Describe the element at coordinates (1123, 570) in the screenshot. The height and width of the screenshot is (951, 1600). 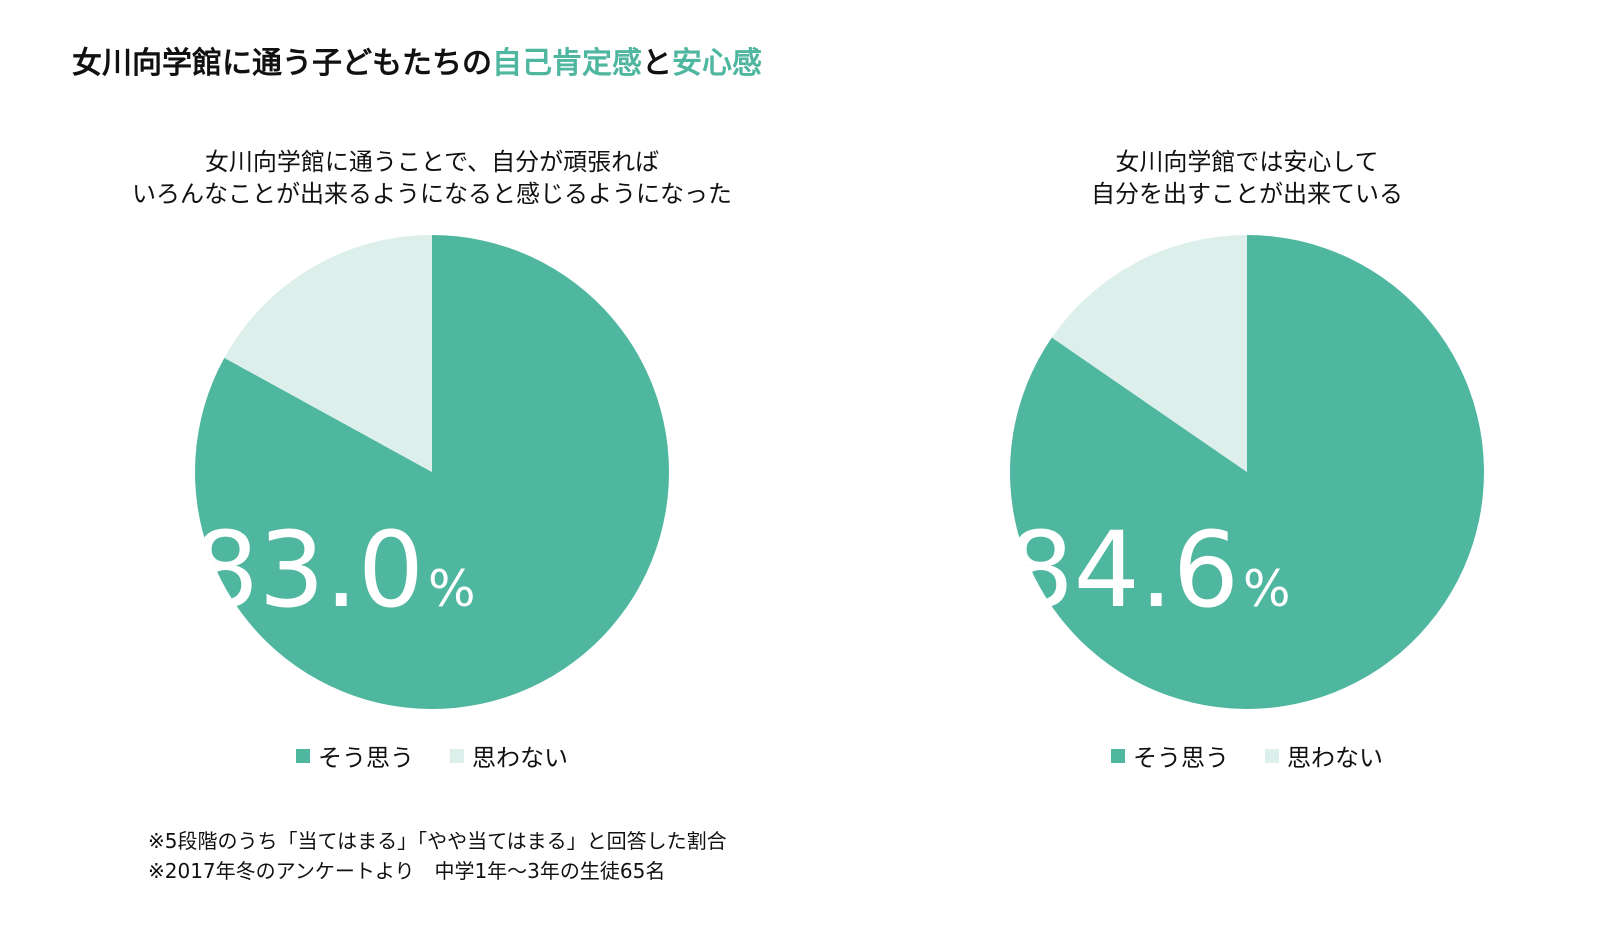
I see `pie-value-label: 84.6` at that location.